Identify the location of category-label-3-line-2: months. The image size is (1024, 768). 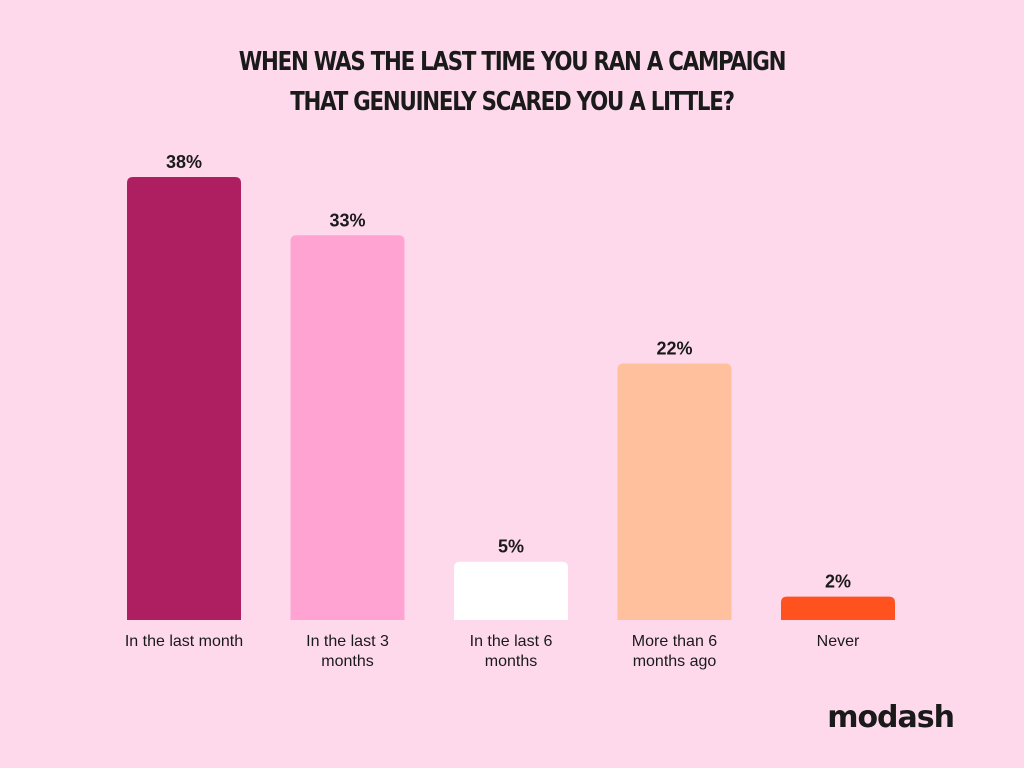
(511, 661).